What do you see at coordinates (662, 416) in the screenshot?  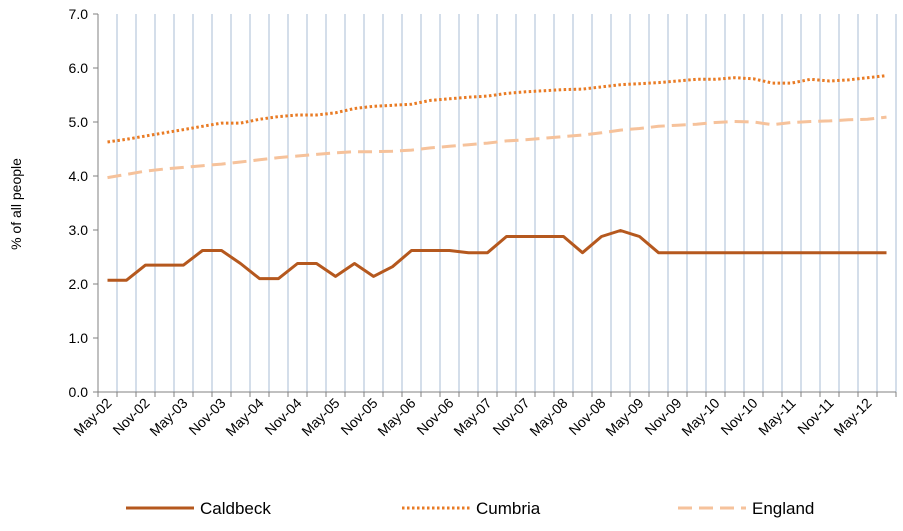 I see `x-tick-label: Nov-09` at bounding box center [662, 416].